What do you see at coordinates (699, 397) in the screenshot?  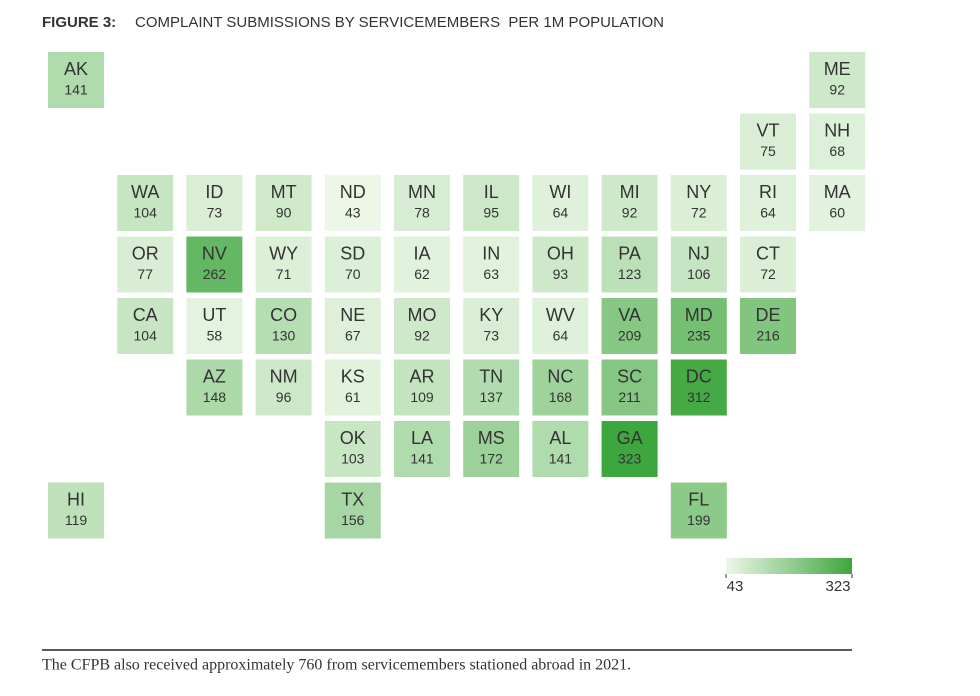 I see `value-label: 312` at bounding box center [699, 397].